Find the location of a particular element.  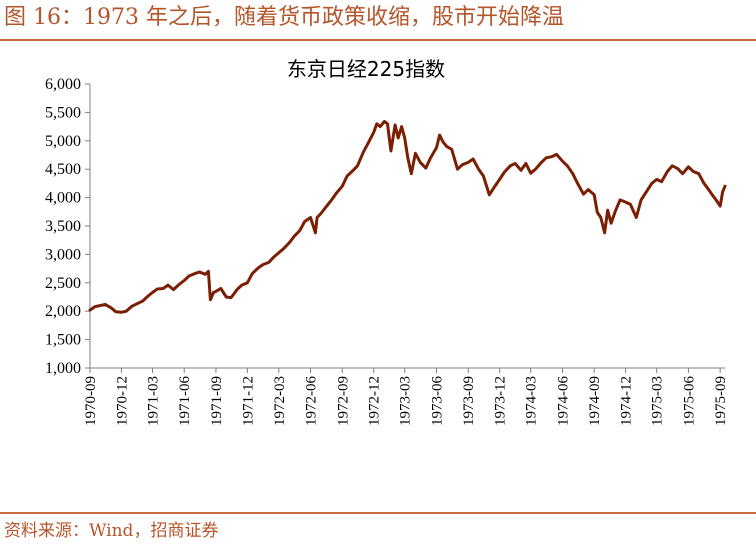

x-tick-label: 1973-09 is located at coordinates (469, 401).